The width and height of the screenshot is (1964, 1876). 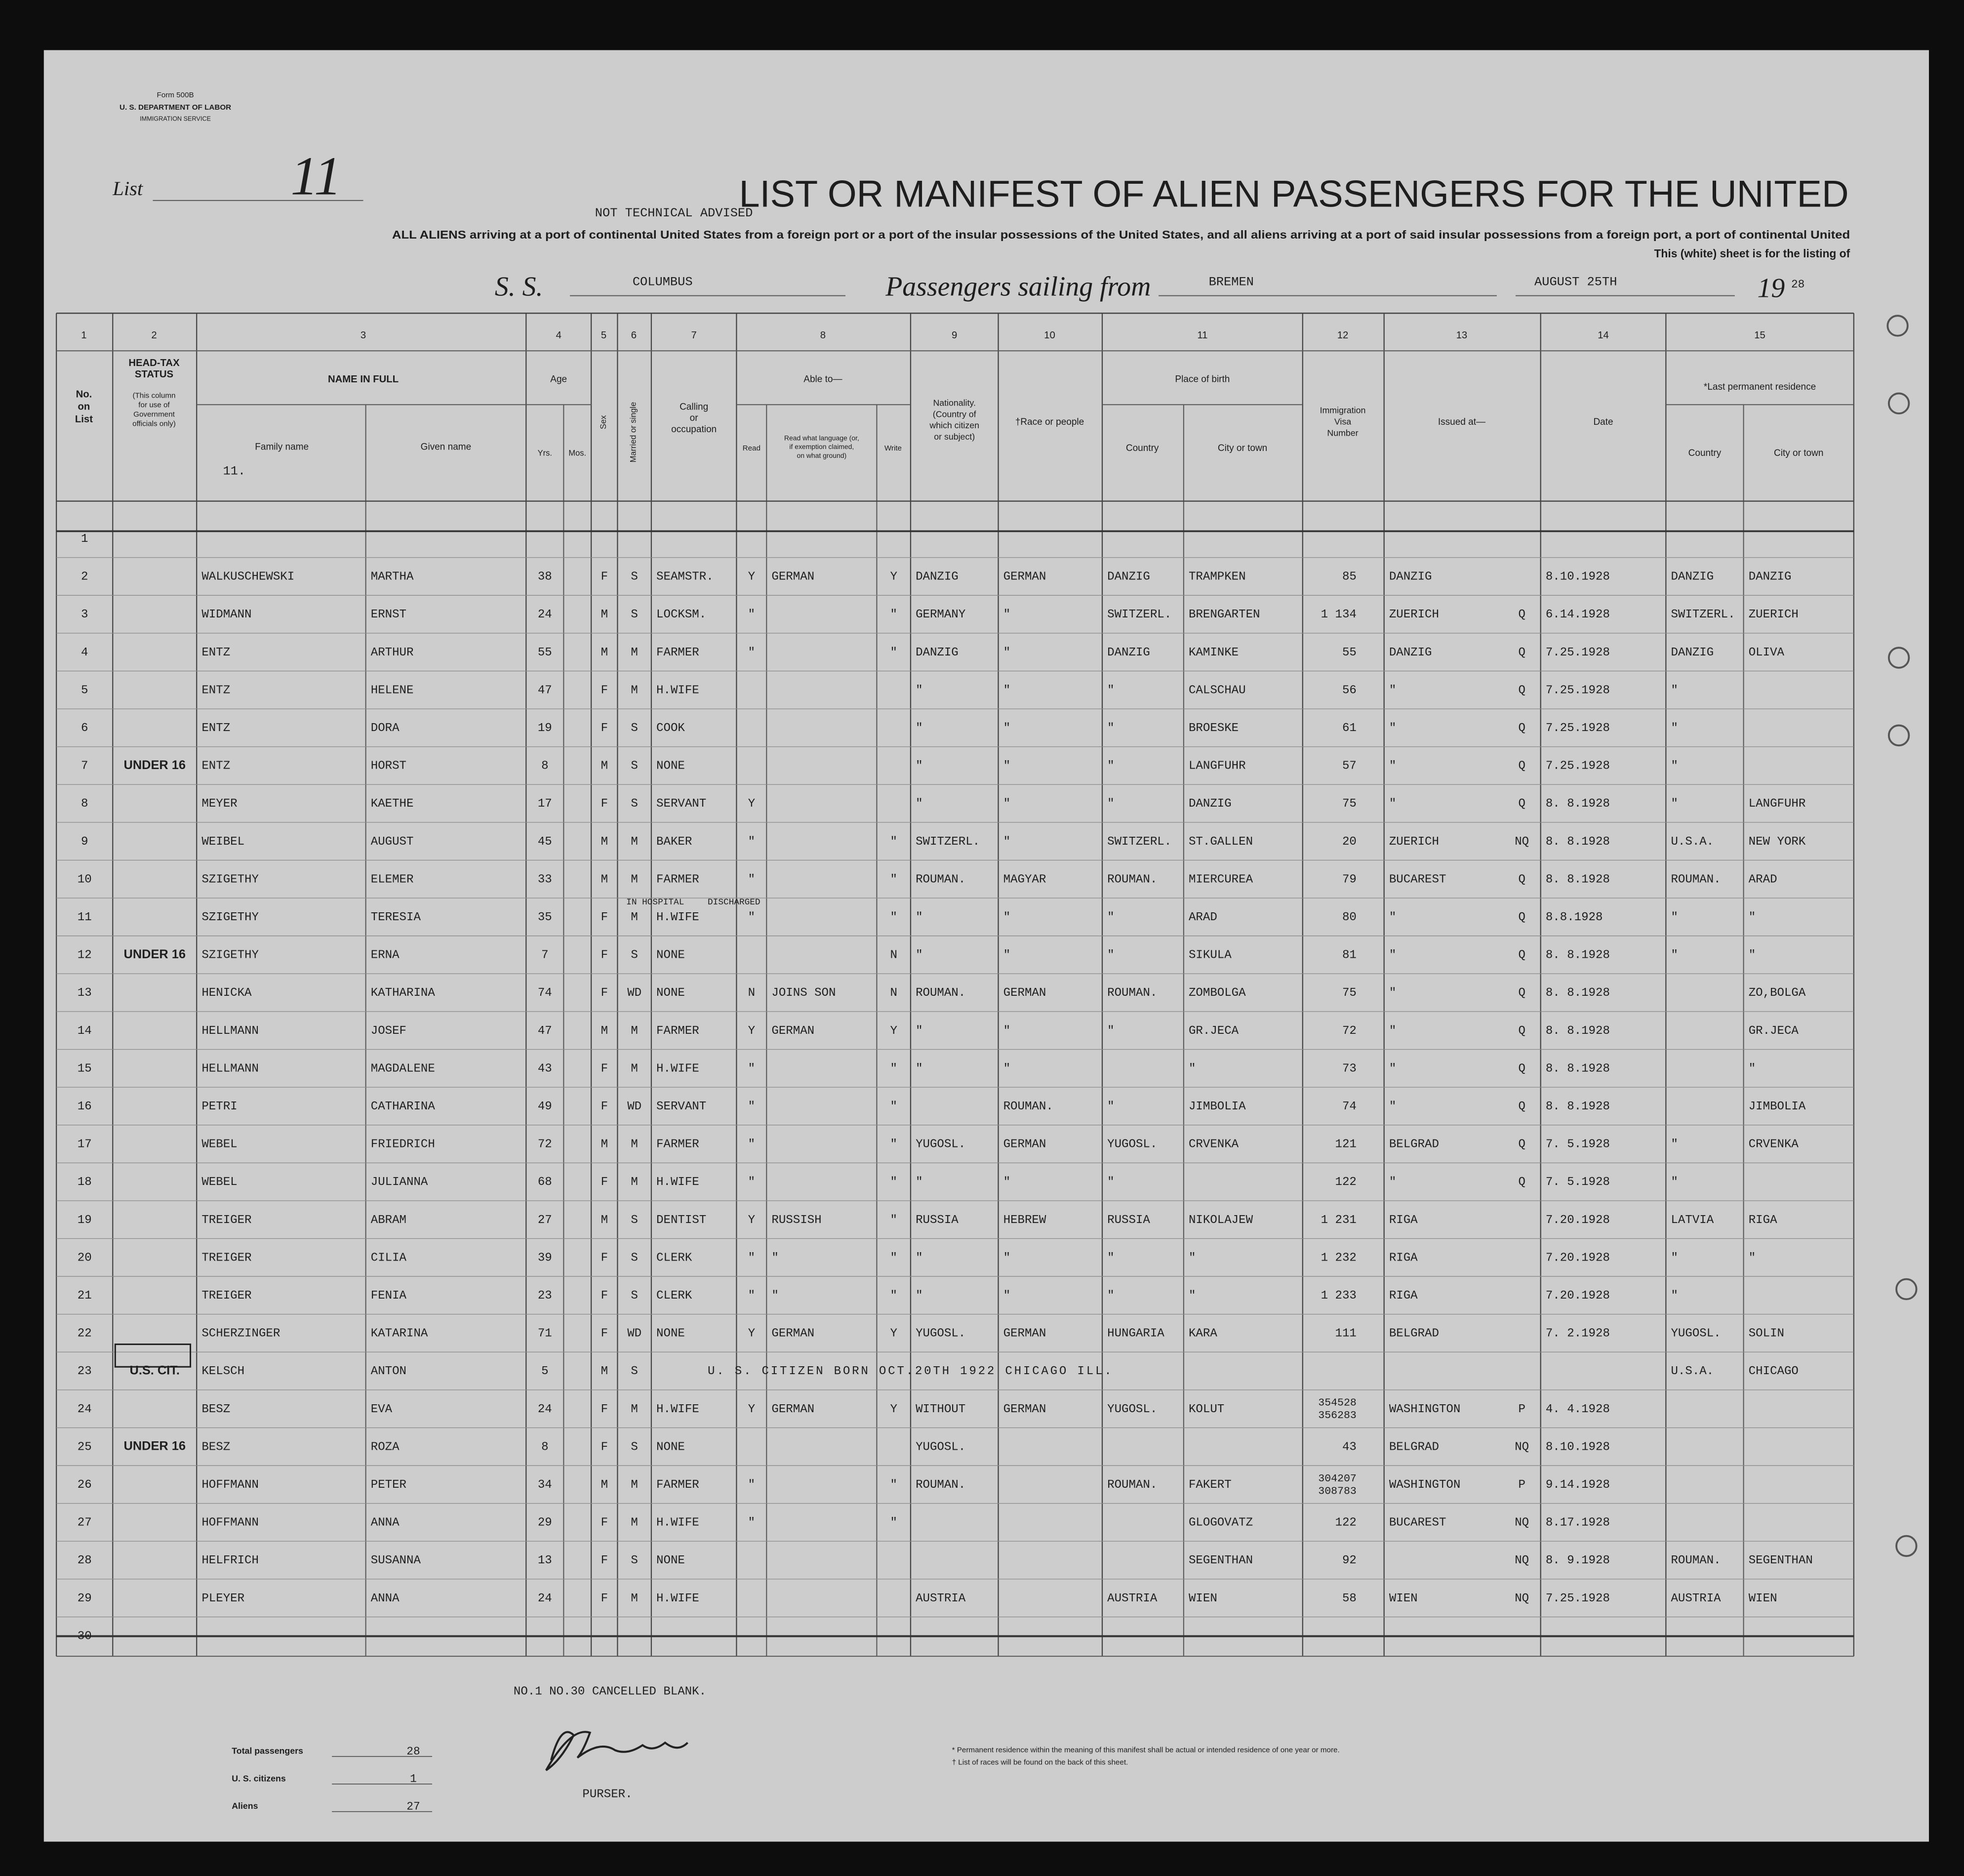 What do you see at coordinates (1777, 804) in the screenshot?
I see `residence-city: LANGFUHR` at bounding box center [1777, 804].